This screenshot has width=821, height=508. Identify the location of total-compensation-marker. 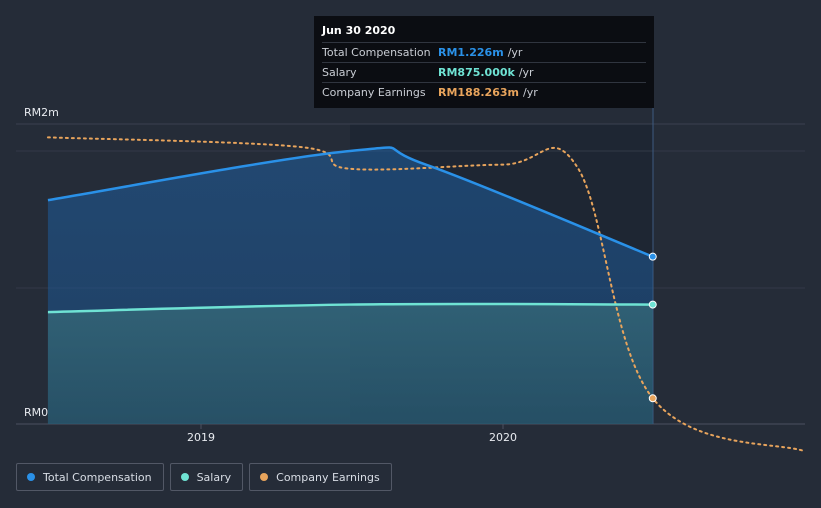
(652, 256).